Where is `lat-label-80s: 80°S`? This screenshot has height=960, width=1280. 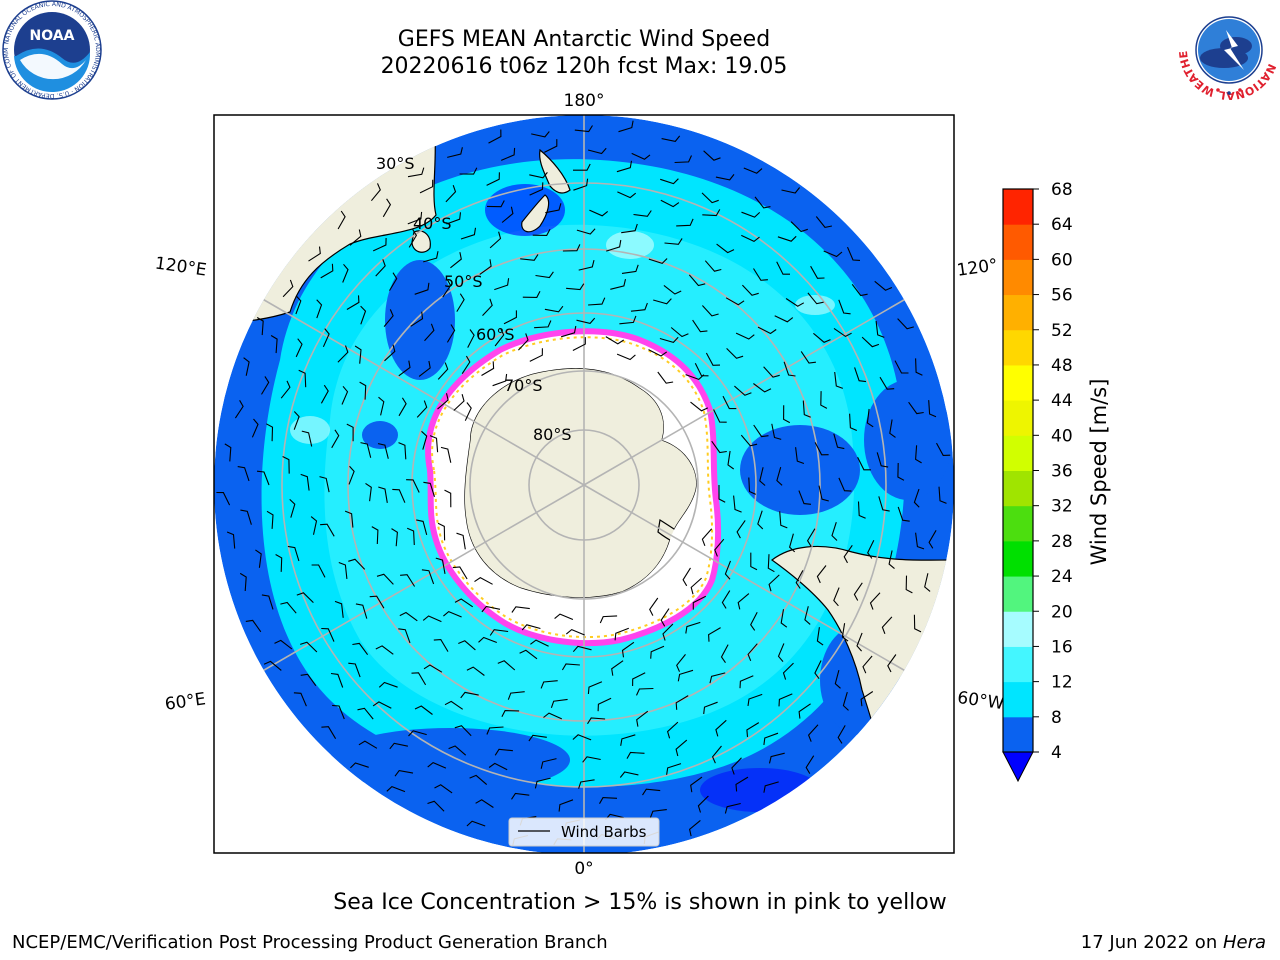
lat-label-80s: 80°S is located at coordinates (552, 434).